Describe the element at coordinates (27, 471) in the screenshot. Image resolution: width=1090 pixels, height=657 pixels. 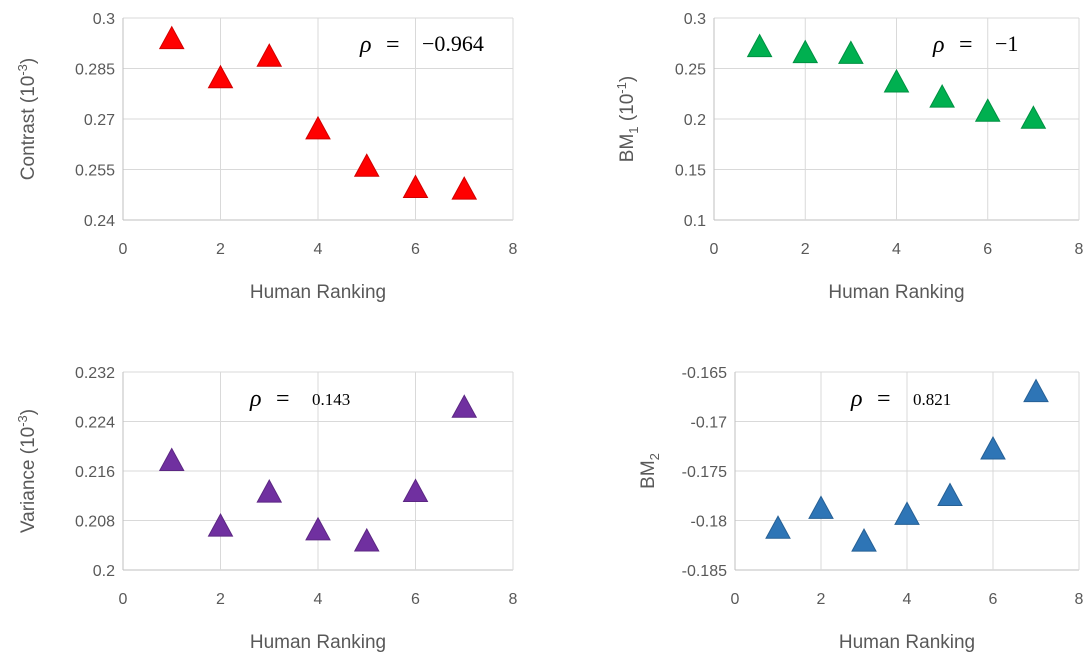
I see `y-axis-label: Variance (10-3)` at that location.